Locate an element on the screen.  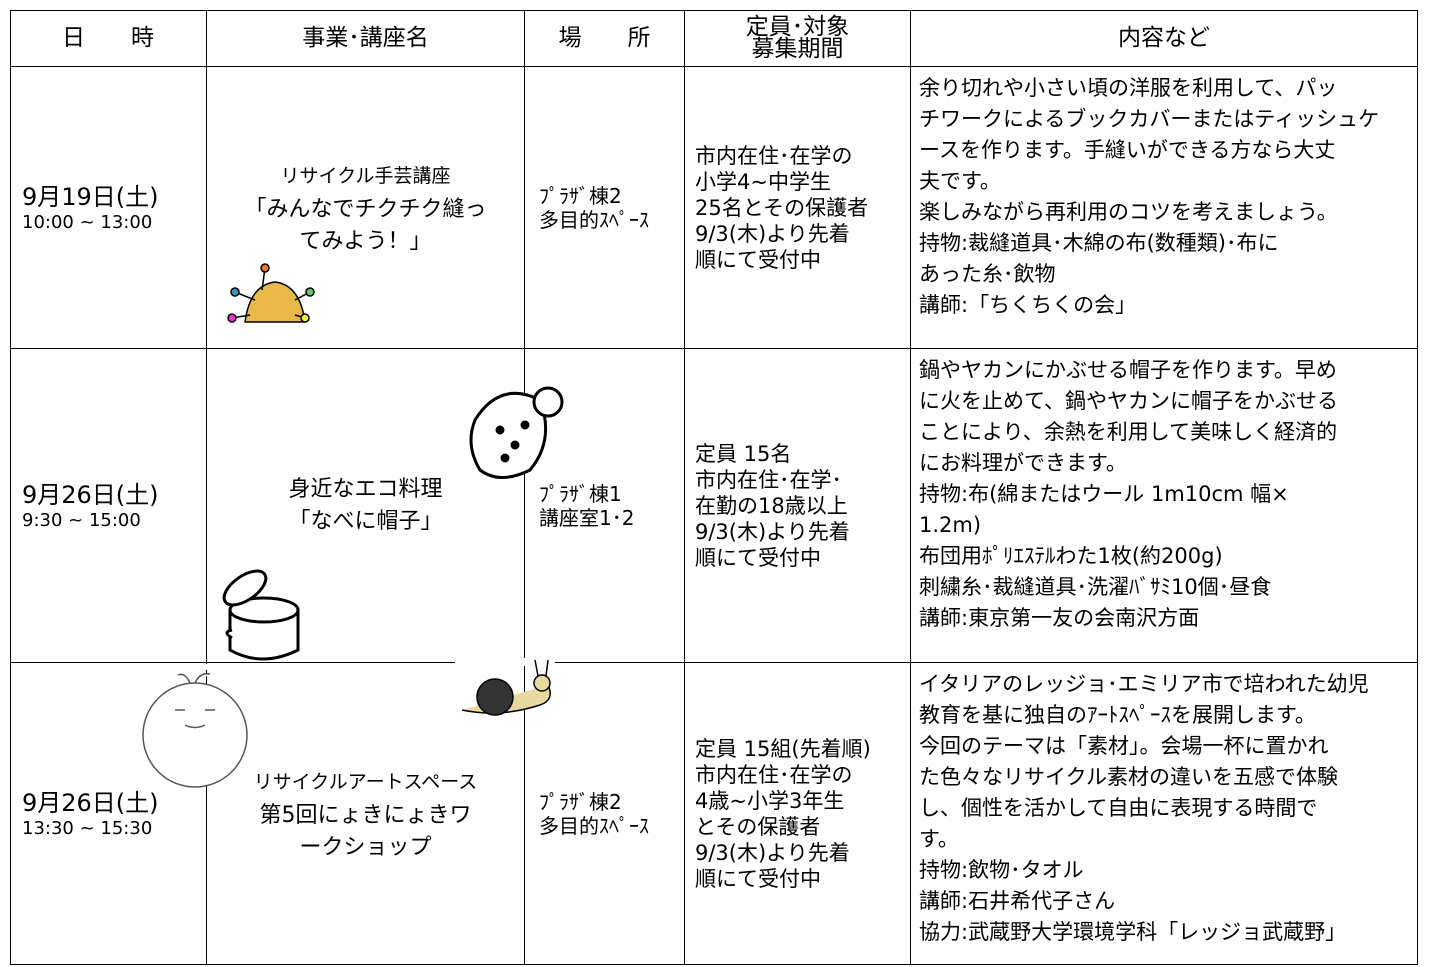
header-cell: 日 時 is located at coordinates (108, 38).